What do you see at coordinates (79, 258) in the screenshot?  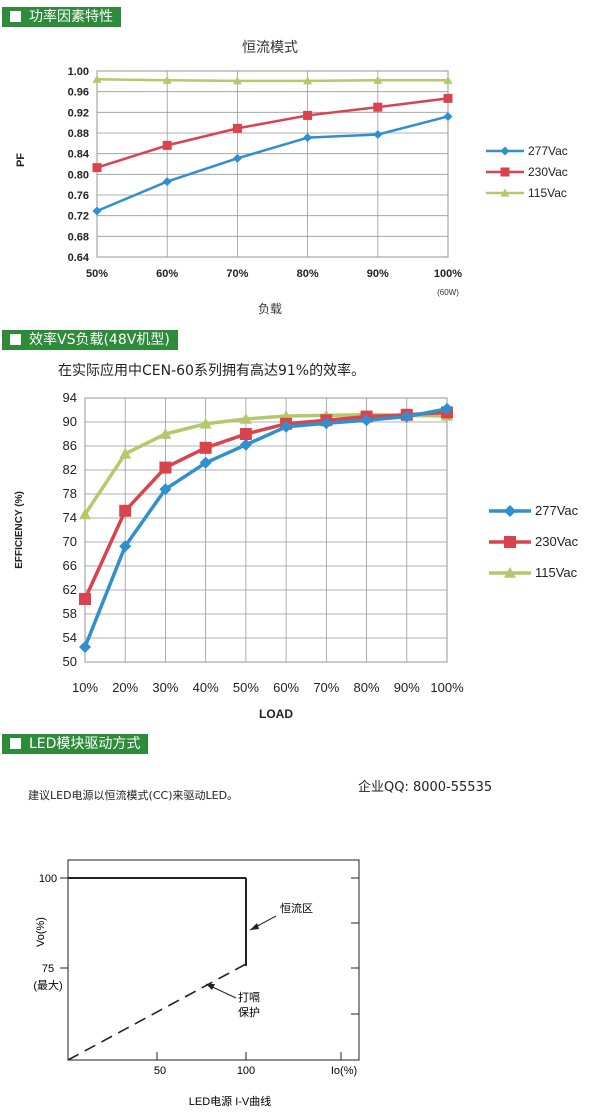 I see `pf-y-tick-label: 0.64` at bounding box center [79, 258].